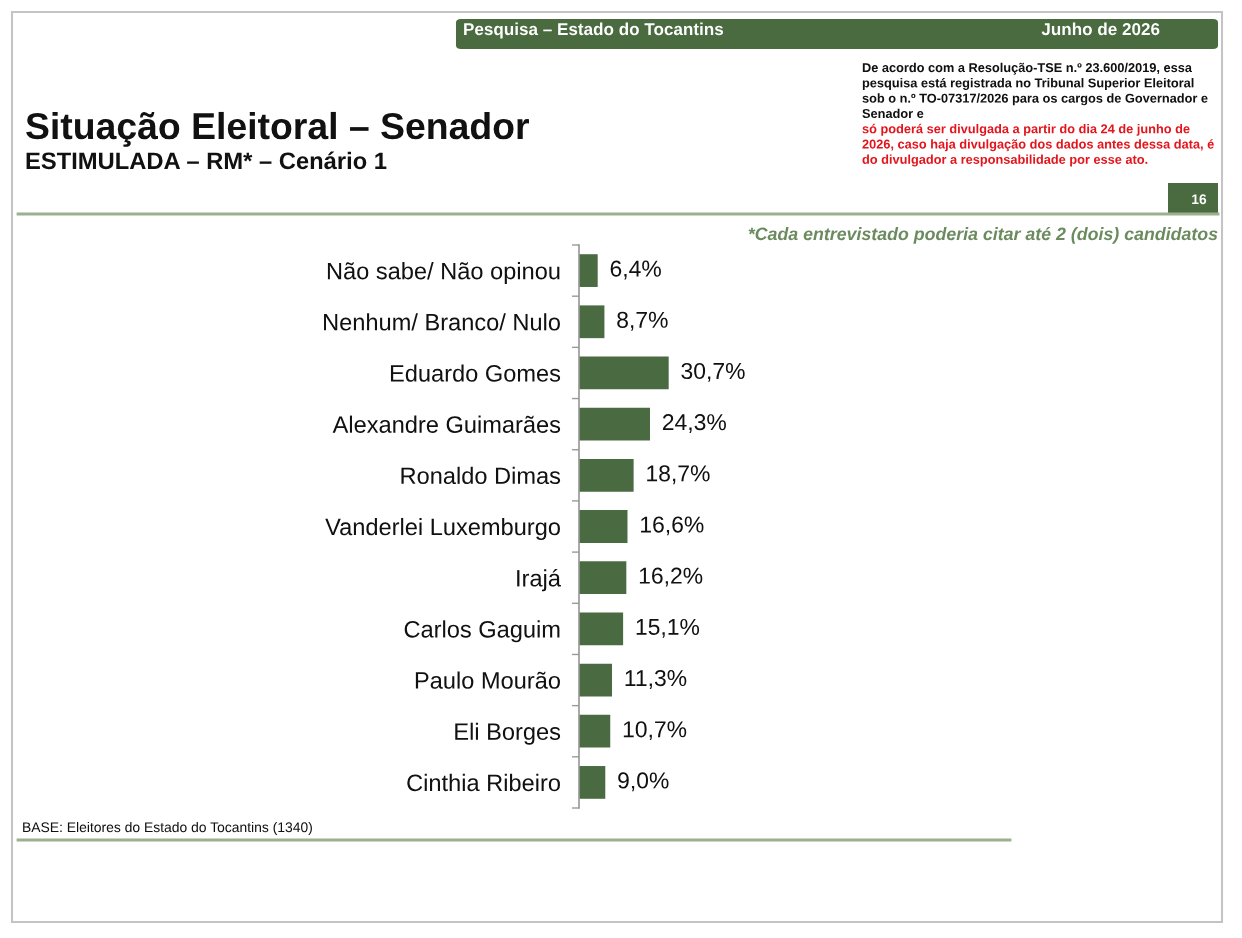 The image size is (1242, 938). What do you see at coordinates (694, 423) in the screenshot?
I see `data-label: 24,3%` at bounding box center [694, 423].